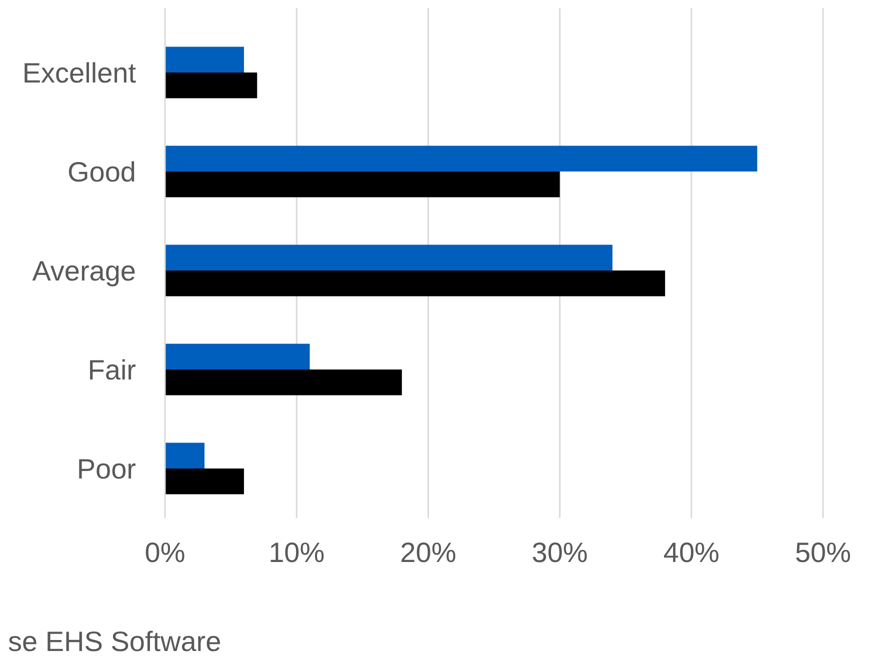 The width and height of the screenshot is (871, 664). Describe the element at coordinates (84, 271) in the screenshot. I see `y-tick-label: Average` at that location.